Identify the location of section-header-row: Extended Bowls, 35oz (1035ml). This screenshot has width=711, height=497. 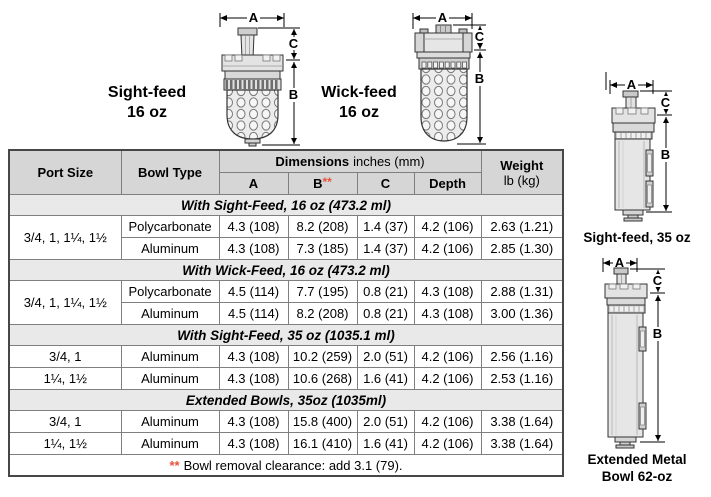
(286, 400).